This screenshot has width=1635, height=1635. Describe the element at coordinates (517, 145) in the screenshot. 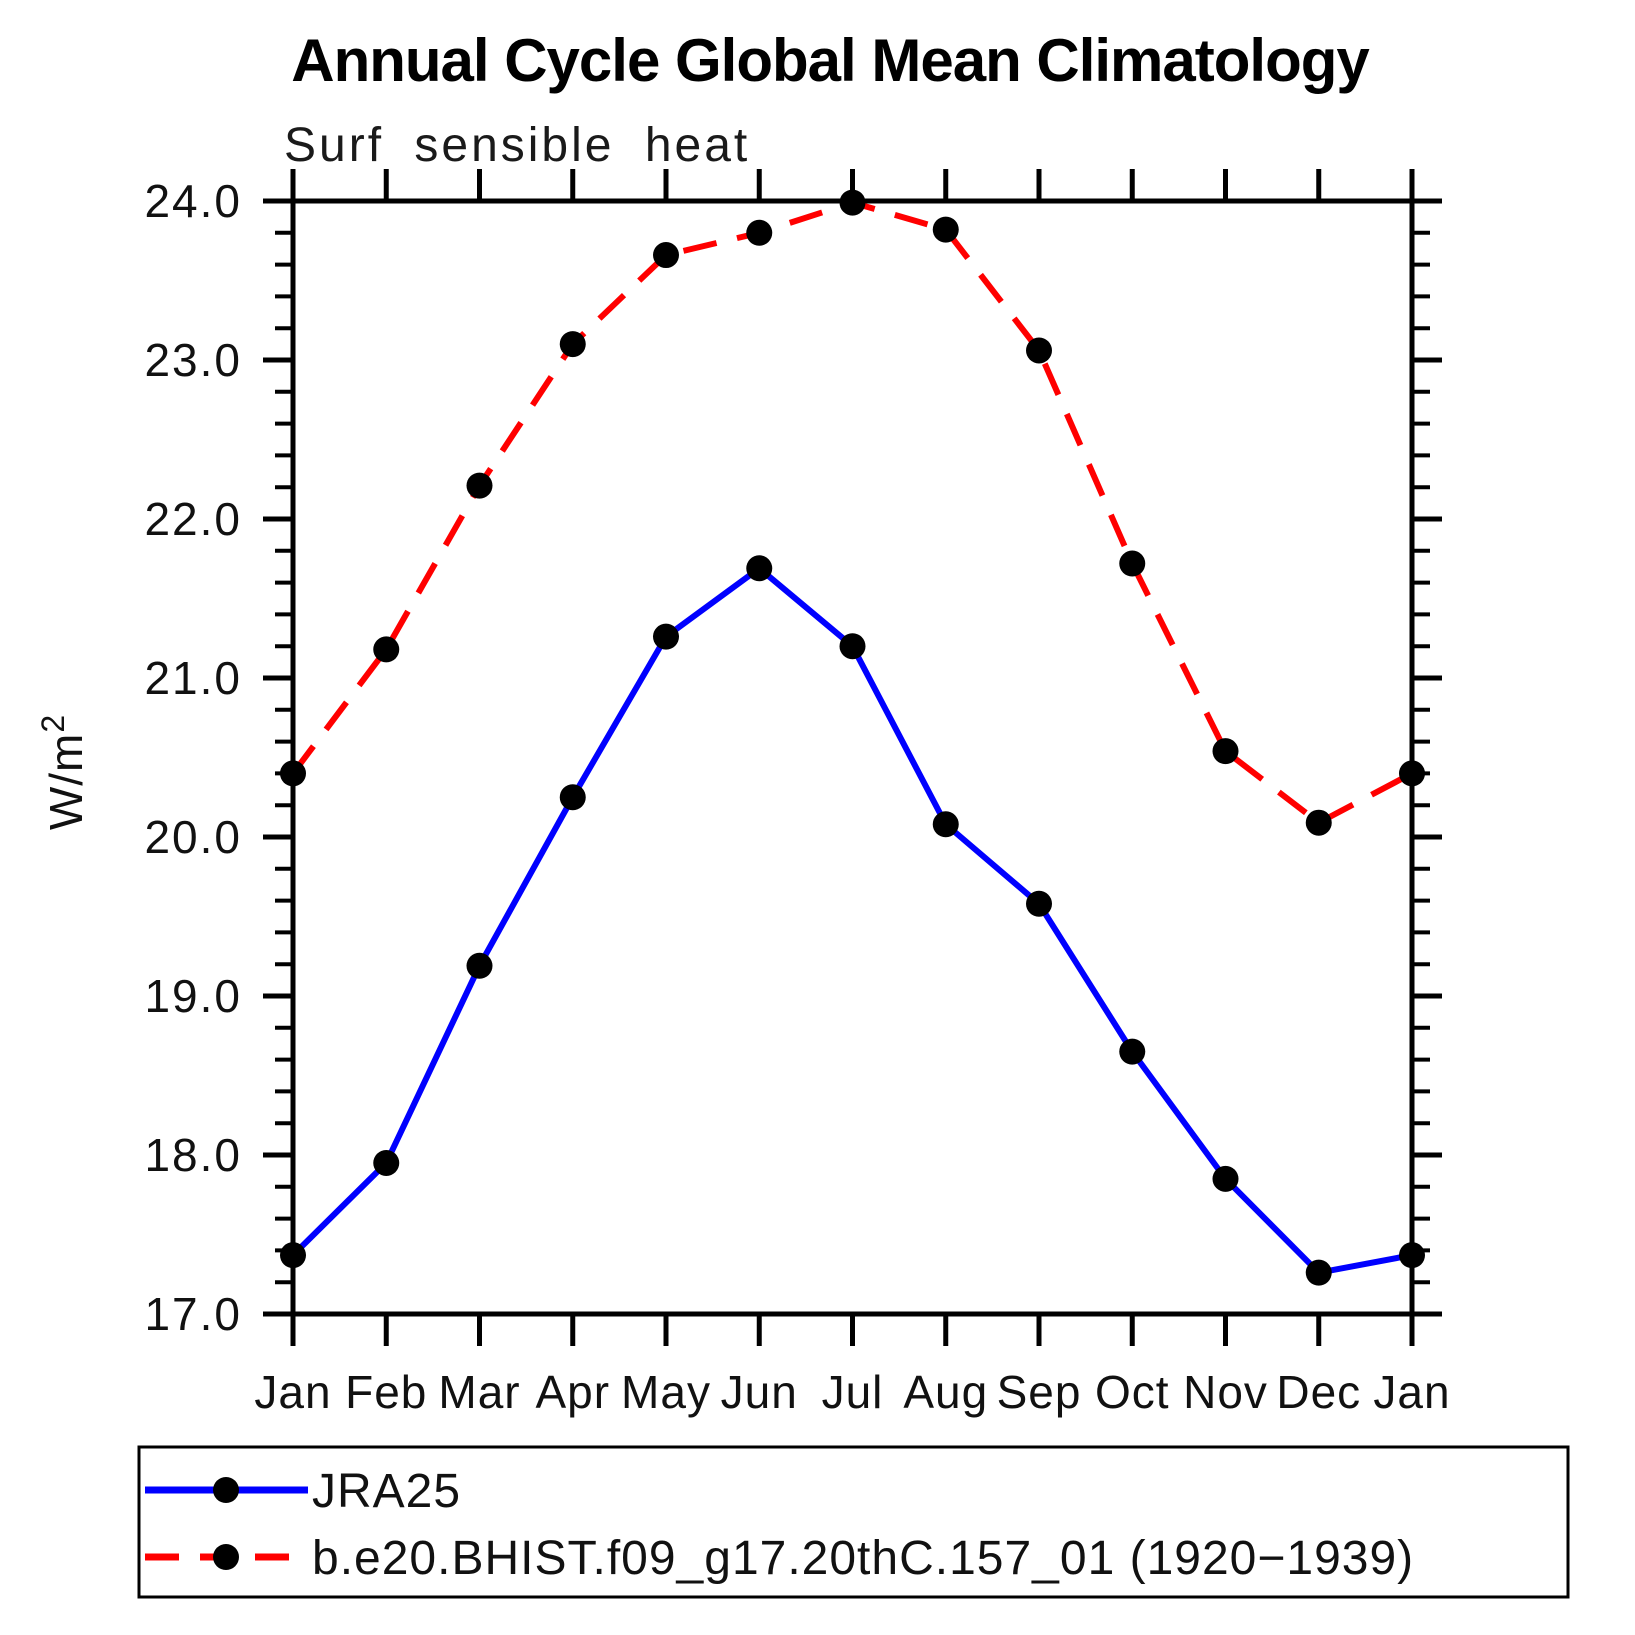

I see `chart-subtitle: Surf sensible heat` at that location.